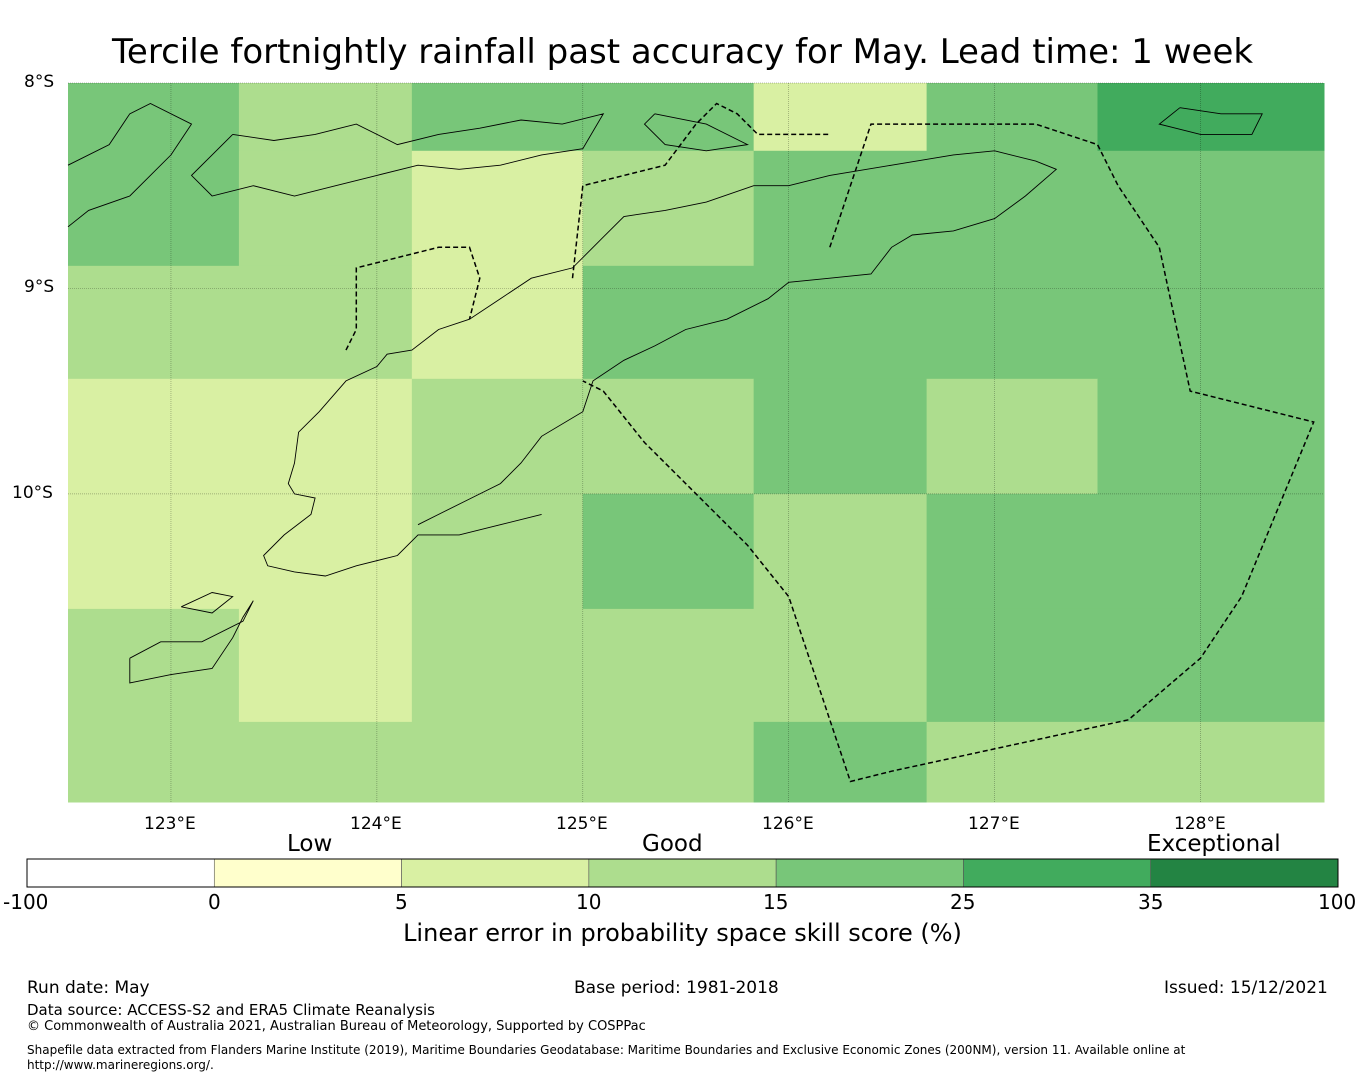 The width and height of the screenshot is (1365, 1080). Describe the element at coordinates (776, 902) in the screenshot. I see `cbar-tick: 15` at that location.